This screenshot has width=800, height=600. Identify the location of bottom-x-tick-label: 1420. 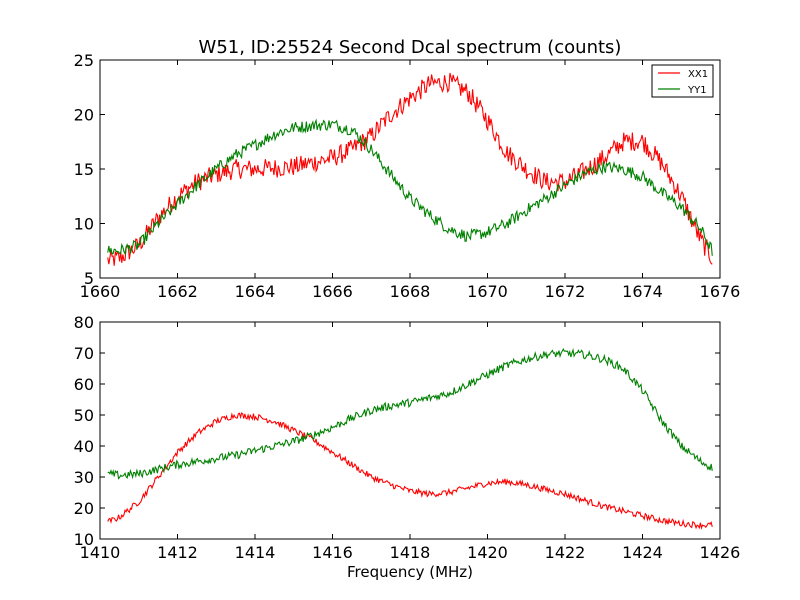
(487, 552).